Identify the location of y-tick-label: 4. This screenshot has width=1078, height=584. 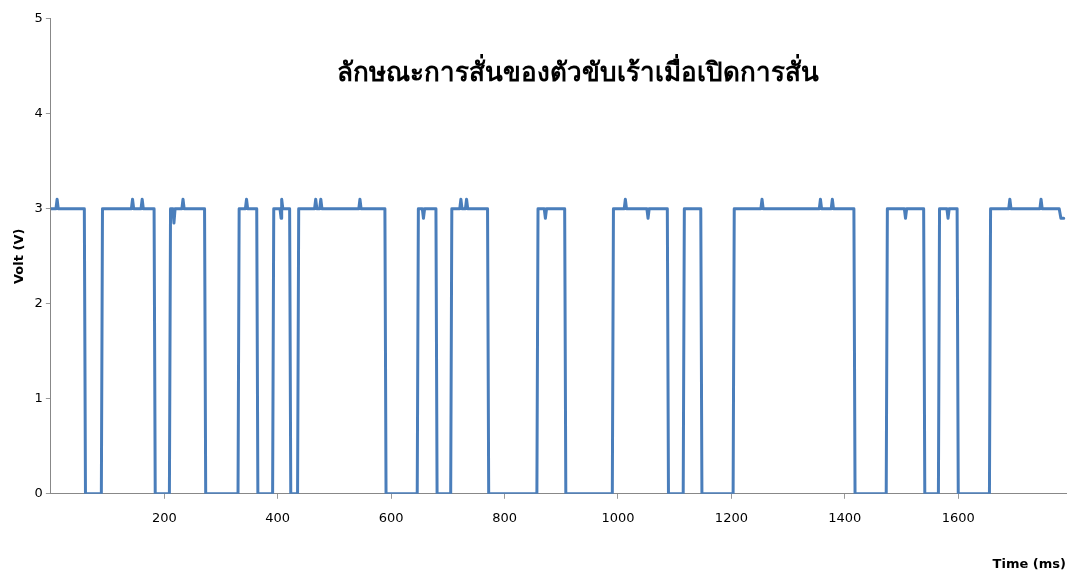
(38, 113).